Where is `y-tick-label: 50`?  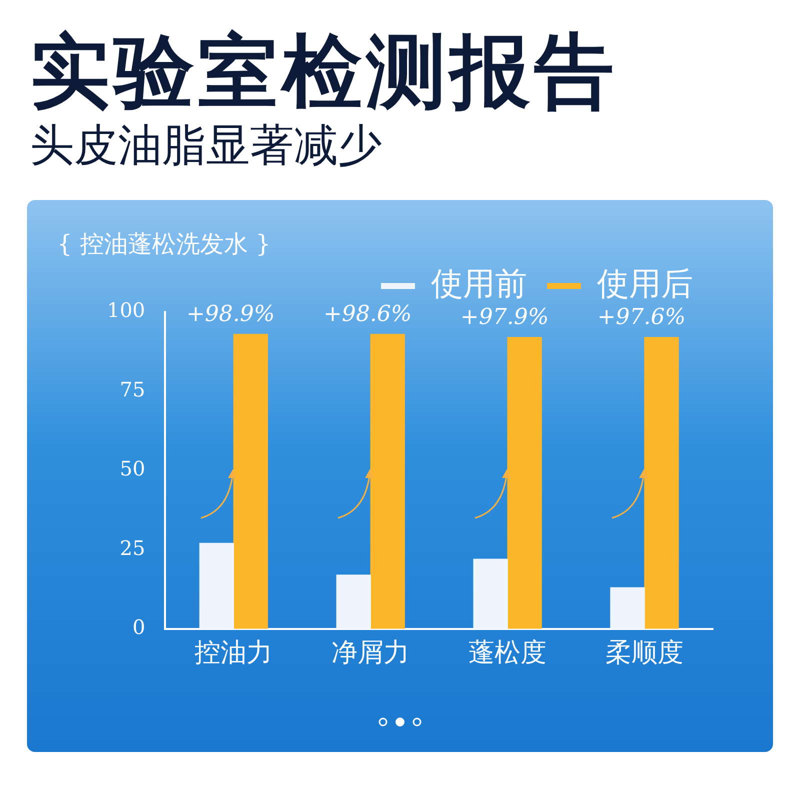 y-tick-label: 50 is located at coordinates (133, 468).